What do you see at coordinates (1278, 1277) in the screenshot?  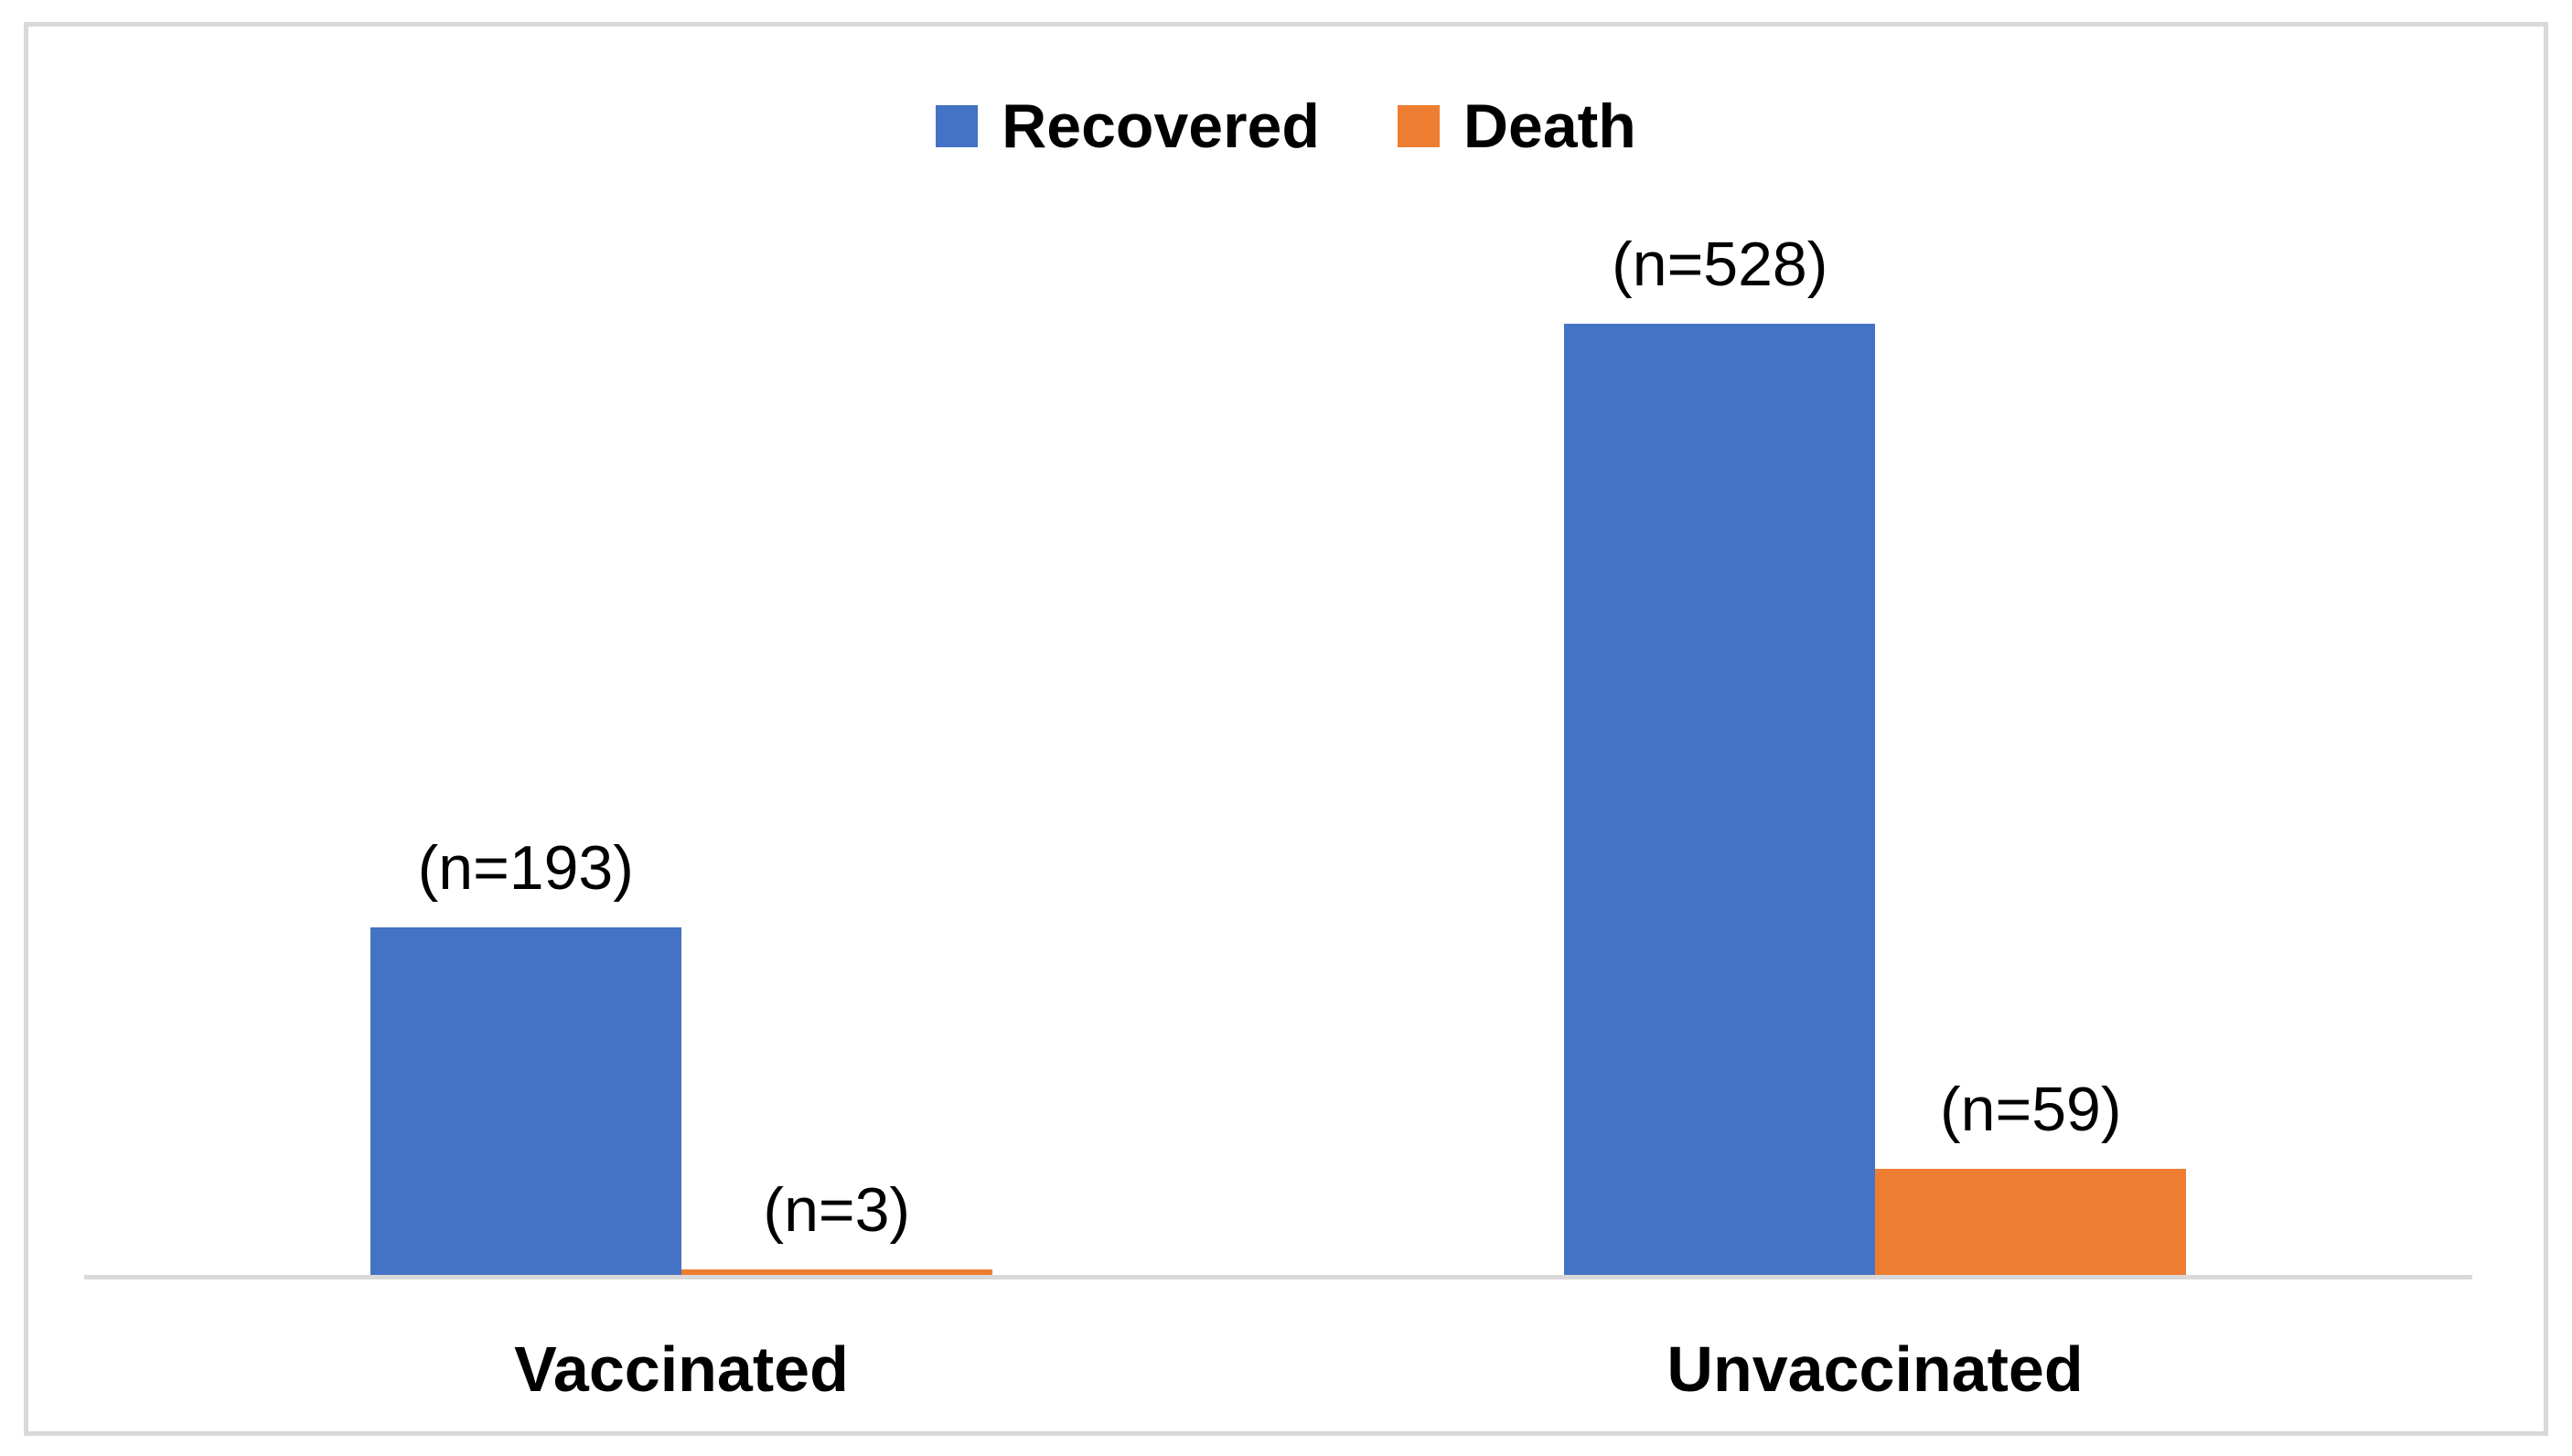 I see `x-axis-line` at bounding box center [1278, 1277].